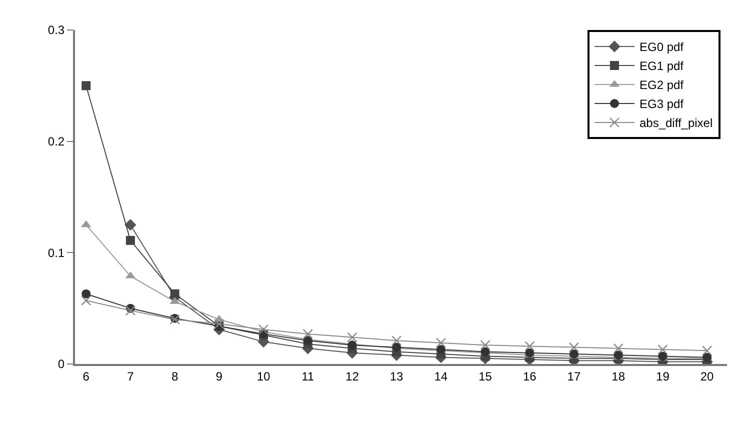 This screenshot has width=737, height=446. I want to click on legend-label: abs_diff_pixel, so click(676, 123).